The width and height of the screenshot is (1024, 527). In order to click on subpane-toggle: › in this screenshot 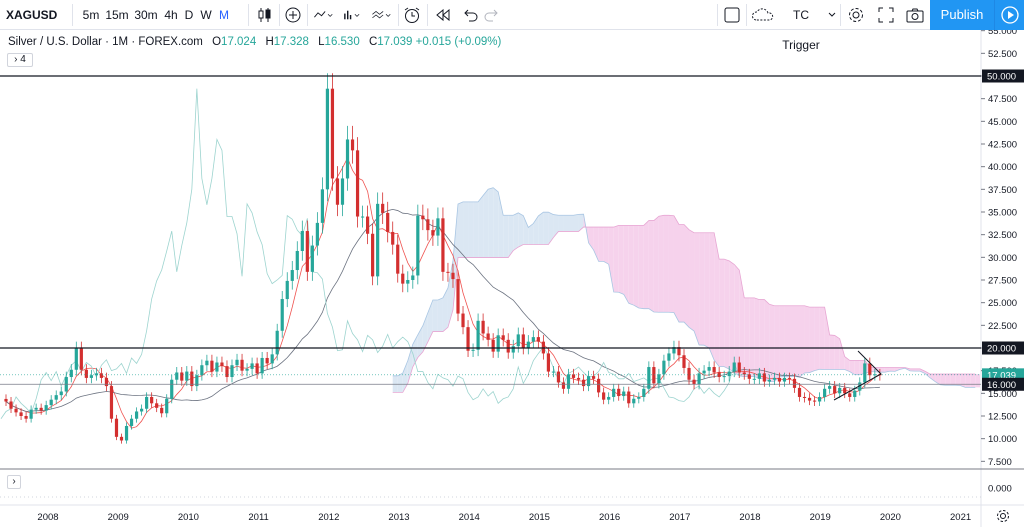, I will do `click(14, 482)`.